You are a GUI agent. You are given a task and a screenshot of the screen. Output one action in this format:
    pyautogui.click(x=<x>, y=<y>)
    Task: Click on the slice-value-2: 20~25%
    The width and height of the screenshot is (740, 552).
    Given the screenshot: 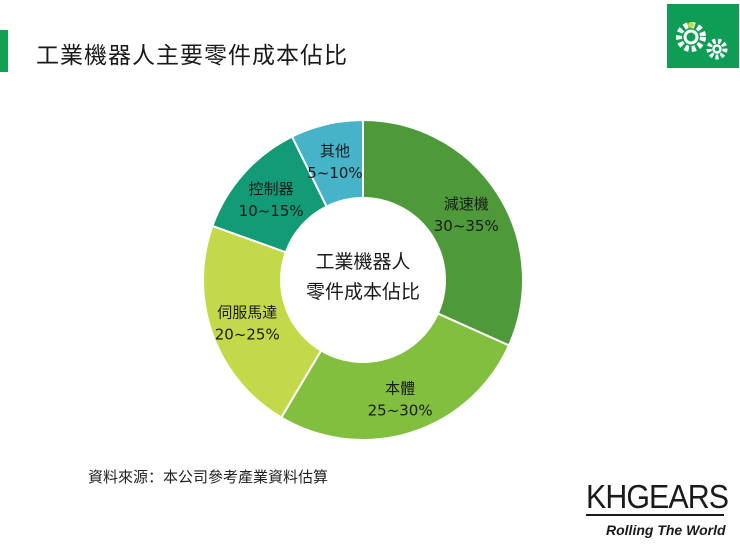 What is the action you would take?
    pyautogui.click(x=247, y=335)
    